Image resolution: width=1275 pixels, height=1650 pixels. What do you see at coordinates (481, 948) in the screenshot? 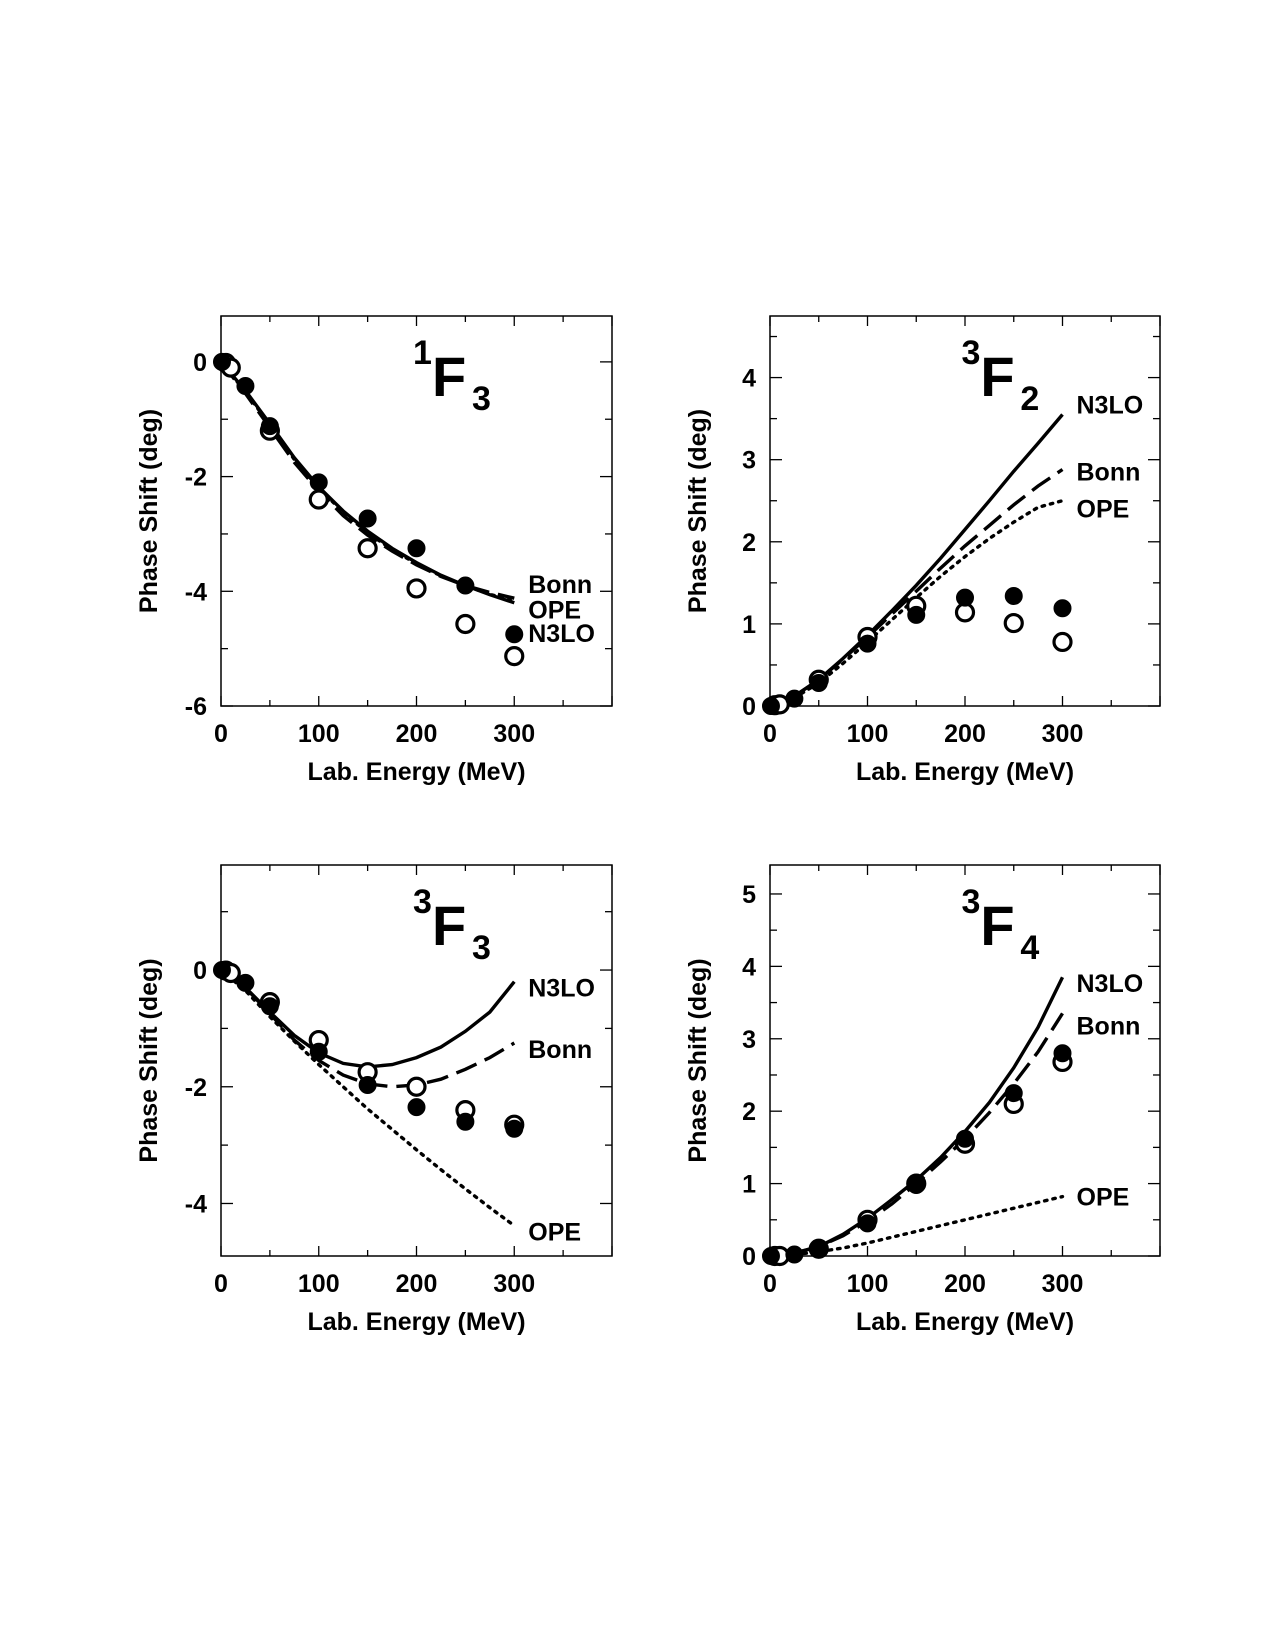
I see `chart-title-subscript: 3` at bounding box center [481, 948].